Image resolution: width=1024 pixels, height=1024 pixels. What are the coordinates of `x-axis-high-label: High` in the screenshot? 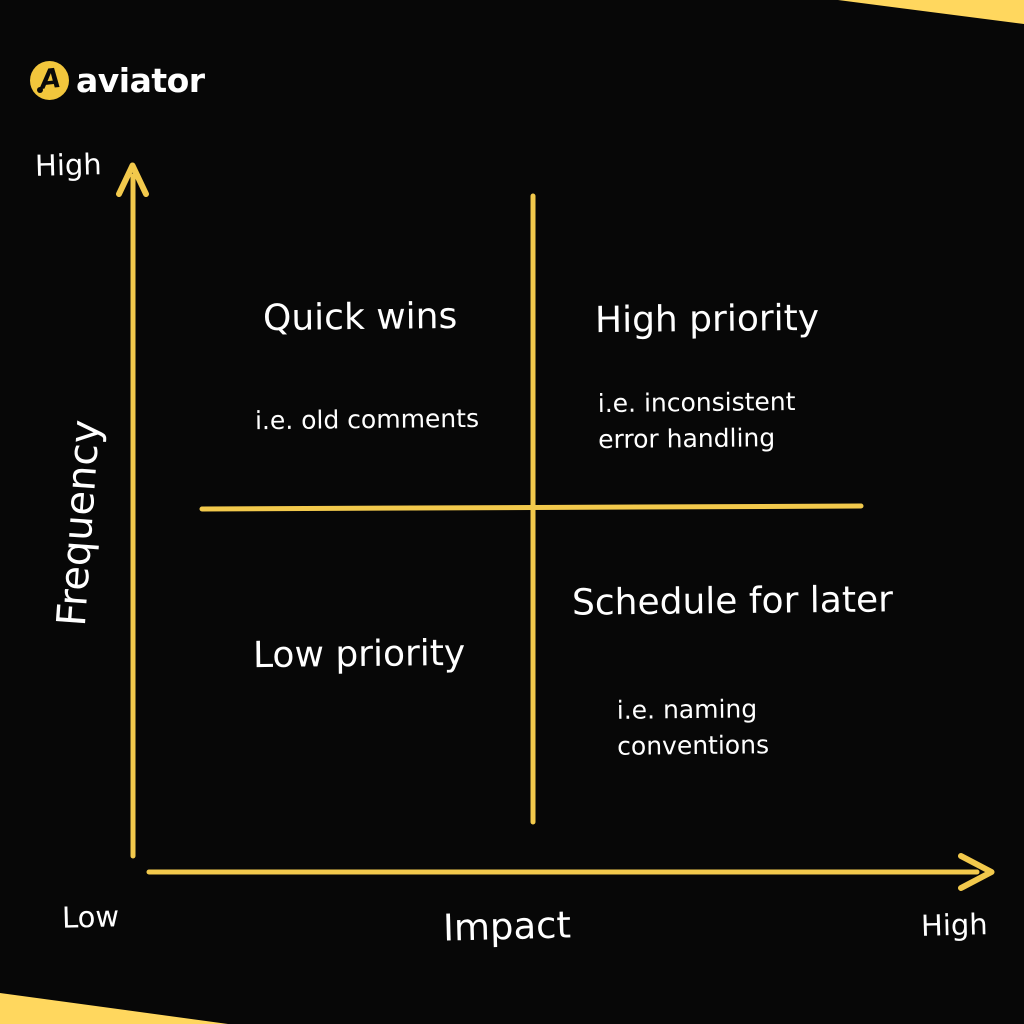 It's located at (954, 925).